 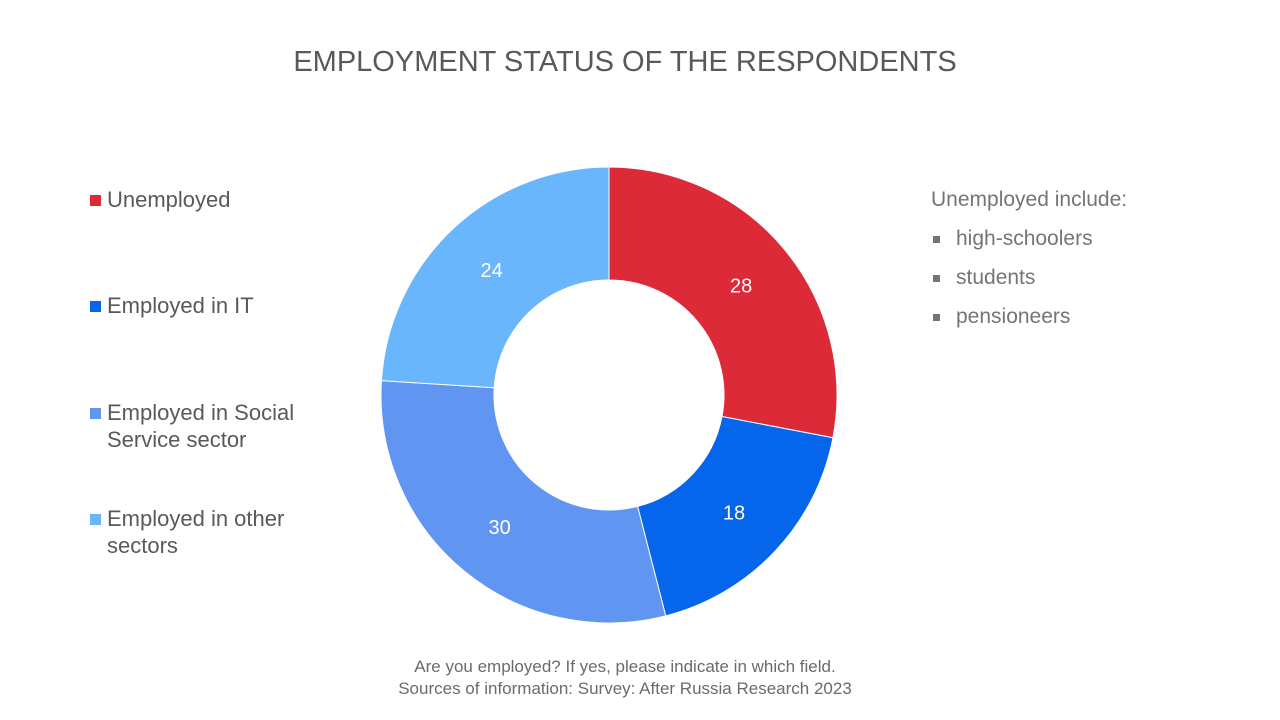 What do you see at coordinates (523, 502) in the screenshot?
I see `donut-slice-employed-in-social-service-sector` at bounding box center [523, 502].